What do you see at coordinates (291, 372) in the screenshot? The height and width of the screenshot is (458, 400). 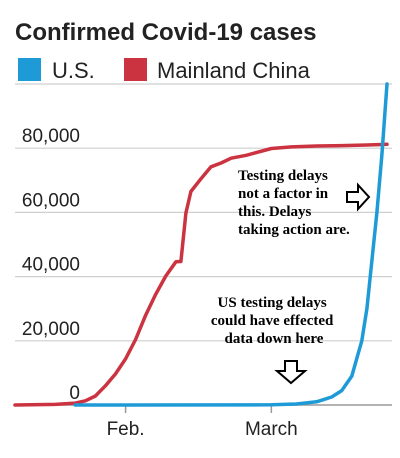 I see `down-arrow-icon` at bounding box center [291, 372].